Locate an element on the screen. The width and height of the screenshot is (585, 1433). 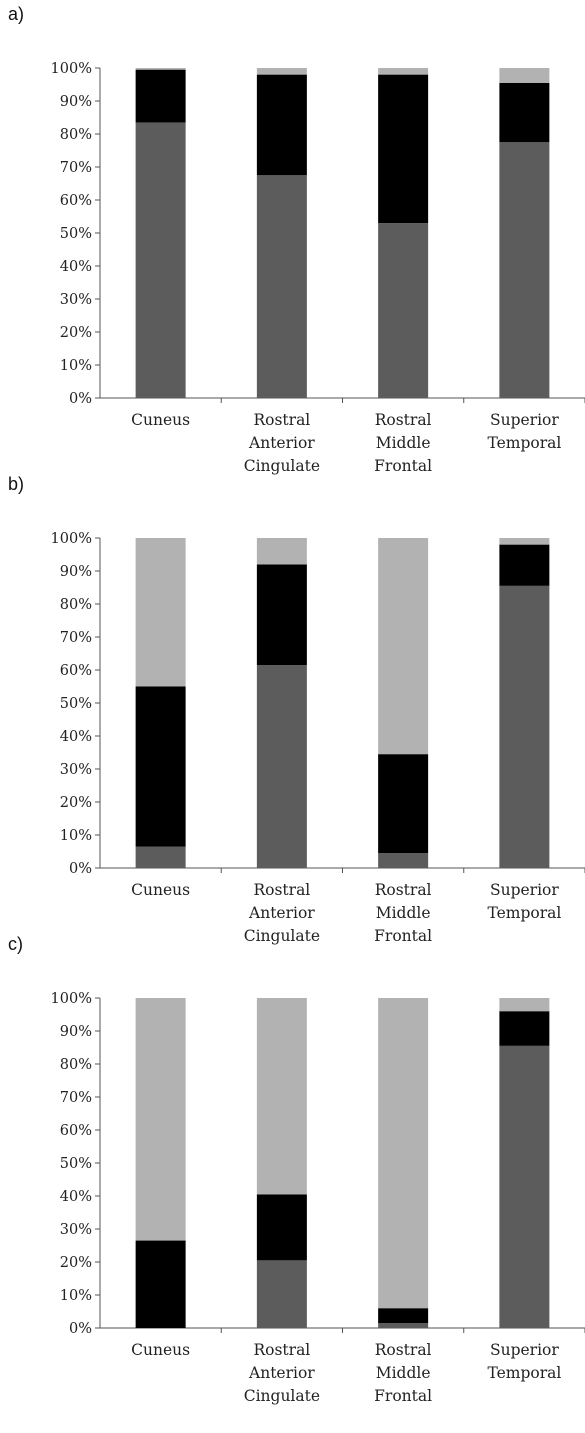
category-label-b-3: Superior is located at coordinates (524, 890).